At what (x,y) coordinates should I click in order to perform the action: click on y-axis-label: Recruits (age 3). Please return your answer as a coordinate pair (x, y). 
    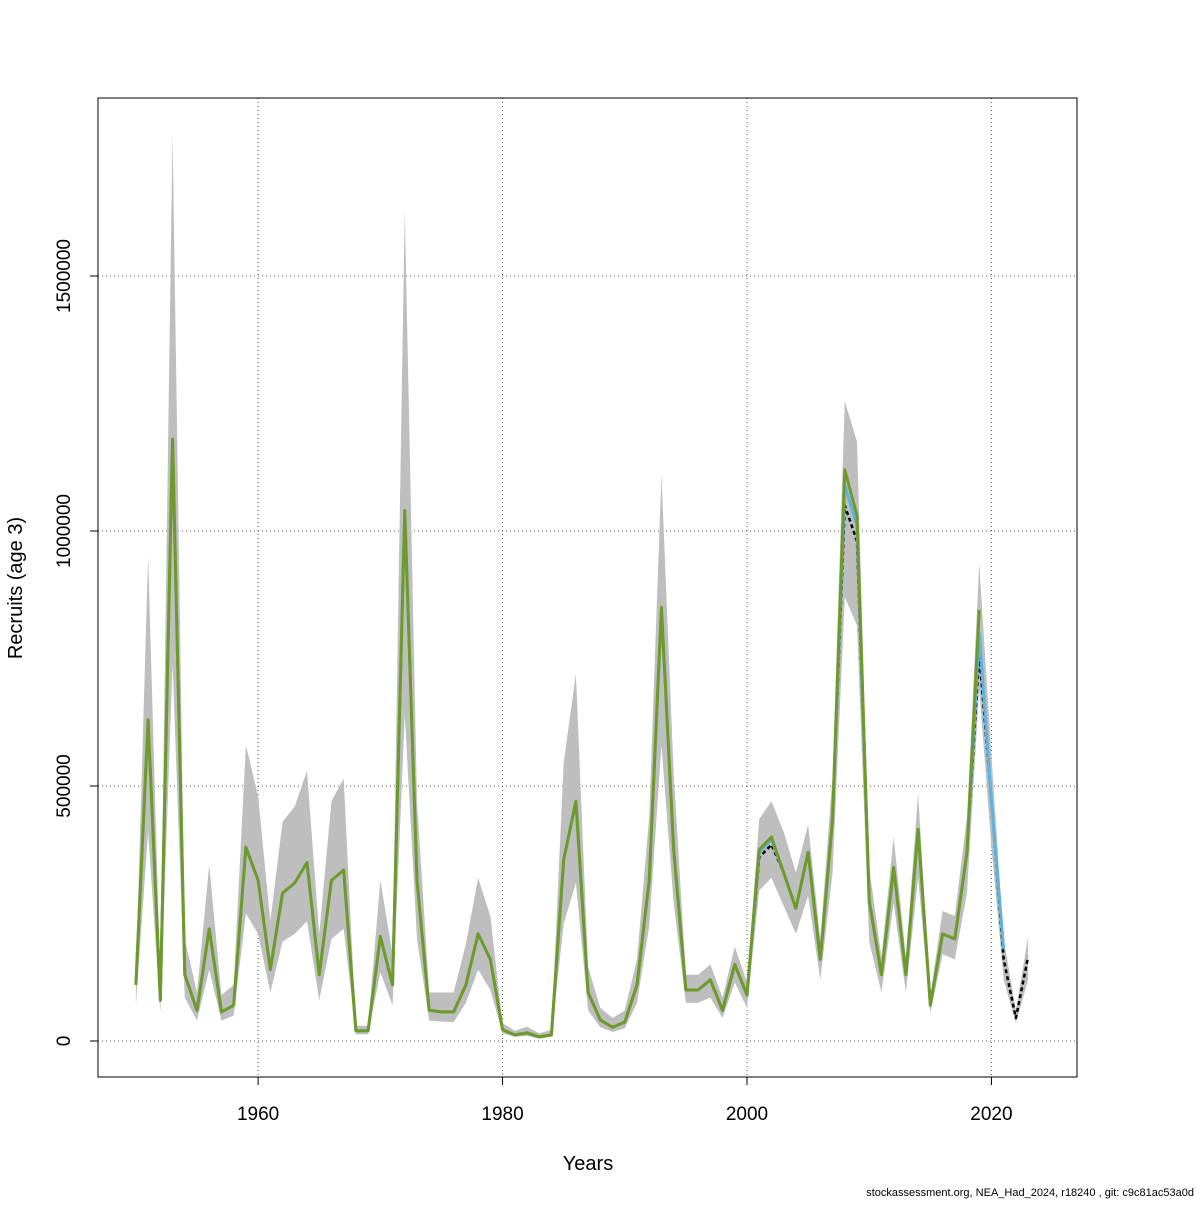
    Looking at the image, I should click on (16, 588).